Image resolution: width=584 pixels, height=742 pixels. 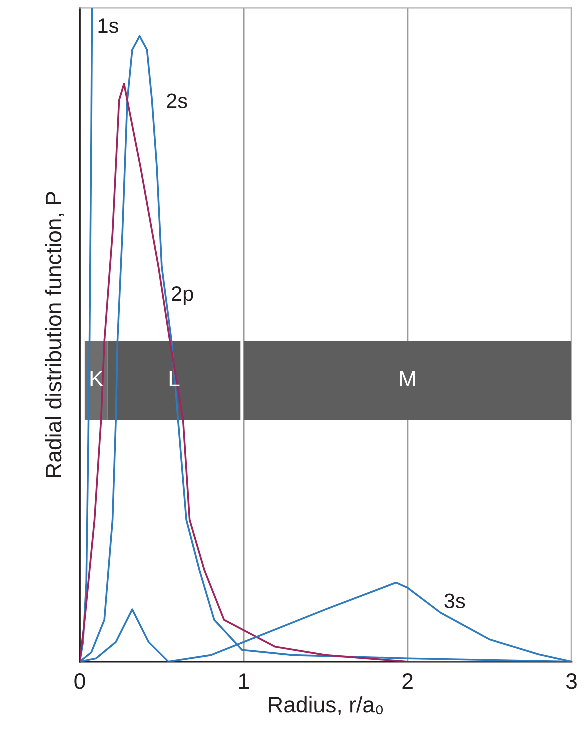 I want to click on series-label: 3s, so click(x=455, y=601).